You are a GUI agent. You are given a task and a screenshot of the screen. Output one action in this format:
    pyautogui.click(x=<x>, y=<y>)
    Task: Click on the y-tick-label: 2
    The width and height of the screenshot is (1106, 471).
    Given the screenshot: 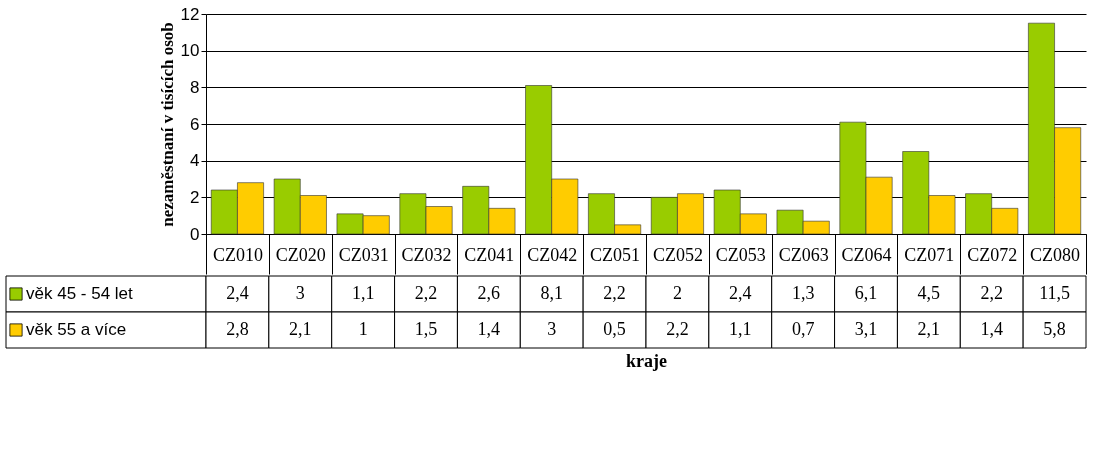 What is the action you would take?
    pyautogui.click(x=195, y=197)
    